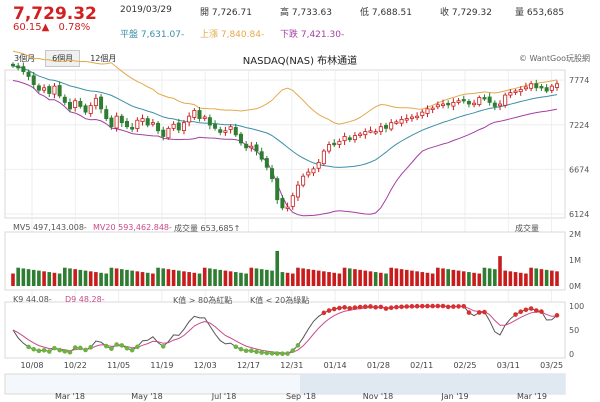 This screenshot has width=600, height=402. Describe the element at coordinates (70, 396) in the screenshot. I see `navigator-label: Mar '18` at that location.